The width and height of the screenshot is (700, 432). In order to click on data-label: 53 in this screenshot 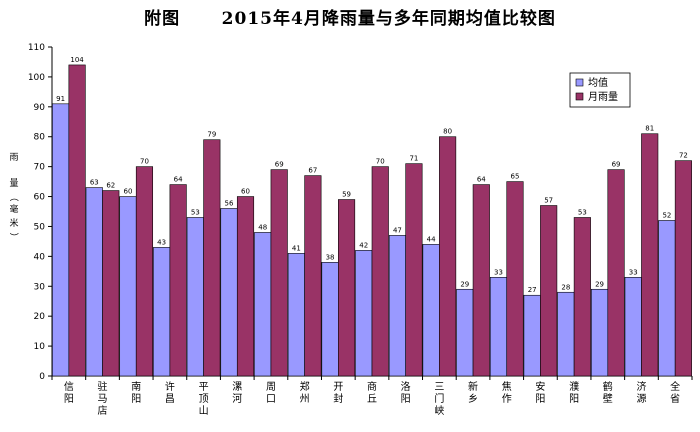, I will do `click(582, 212)`.